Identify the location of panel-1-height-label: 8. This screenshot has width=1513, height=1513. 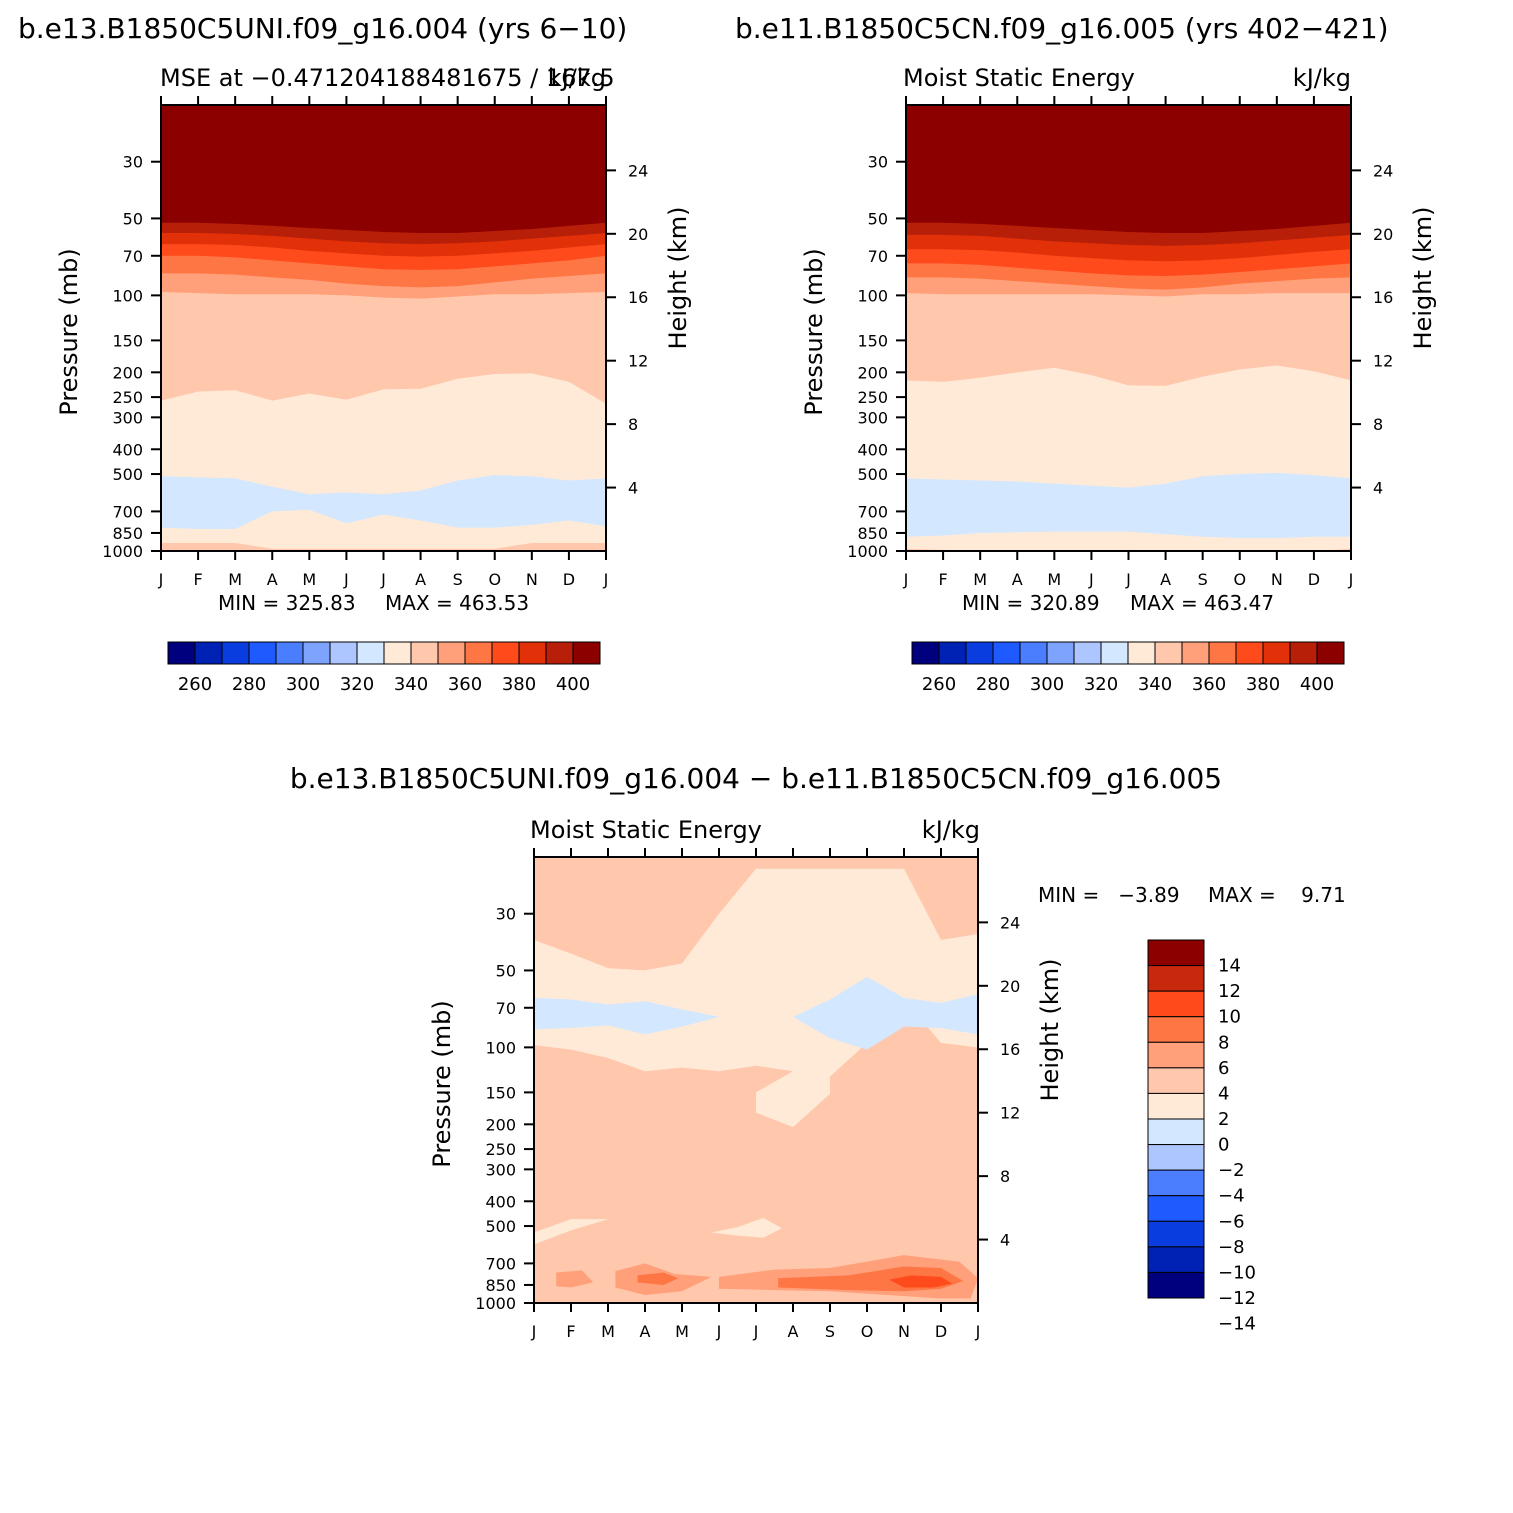
(633, 424).